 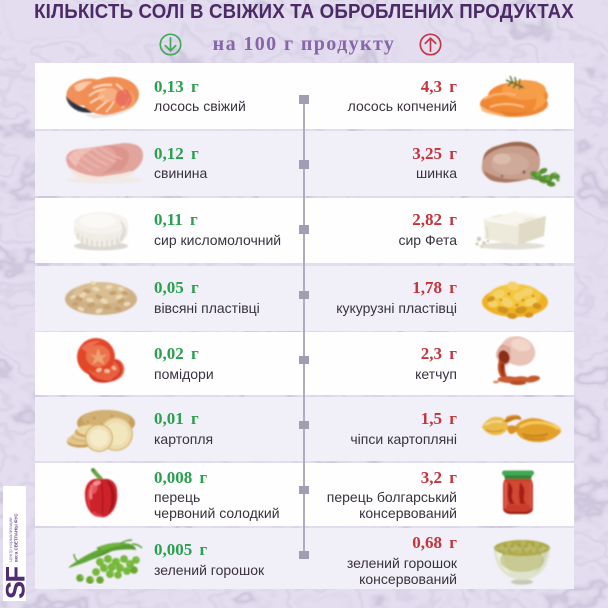 I want to click on svg-text: SF, so click(x=14, y=582).